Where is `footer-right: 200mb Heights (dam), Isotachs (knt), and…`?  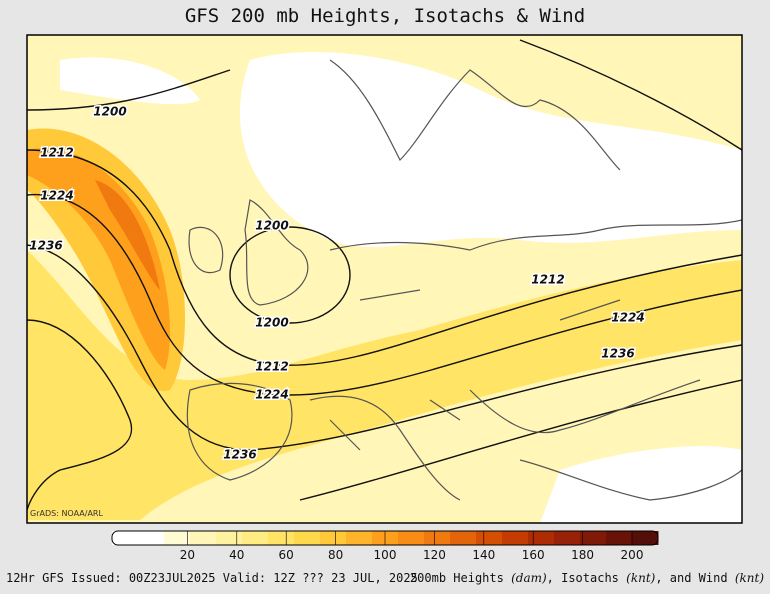 footer-right: 200mb Heights (dam), Isotachs (knt), and… is located at coordinates (587, 578).